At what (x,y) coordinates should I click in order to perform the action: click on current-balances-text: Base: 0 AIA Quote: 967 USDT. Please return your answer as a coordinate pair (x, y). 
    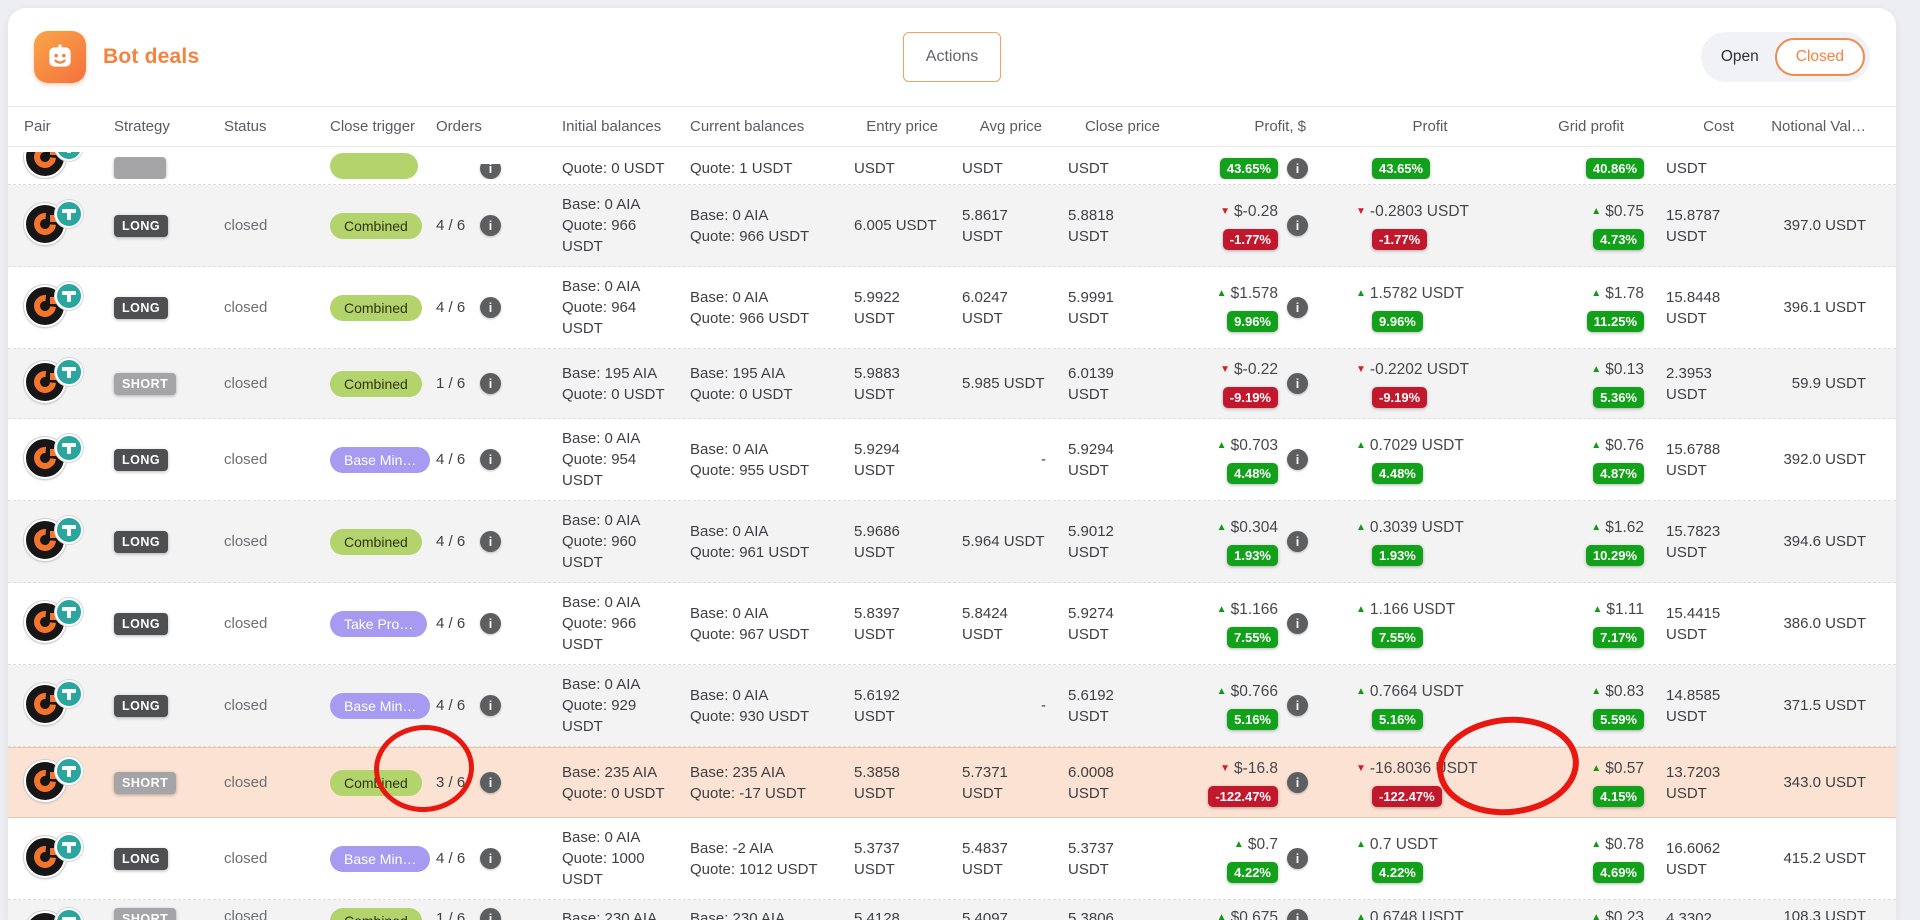
    Looking at the image, I should click on (750, 623).